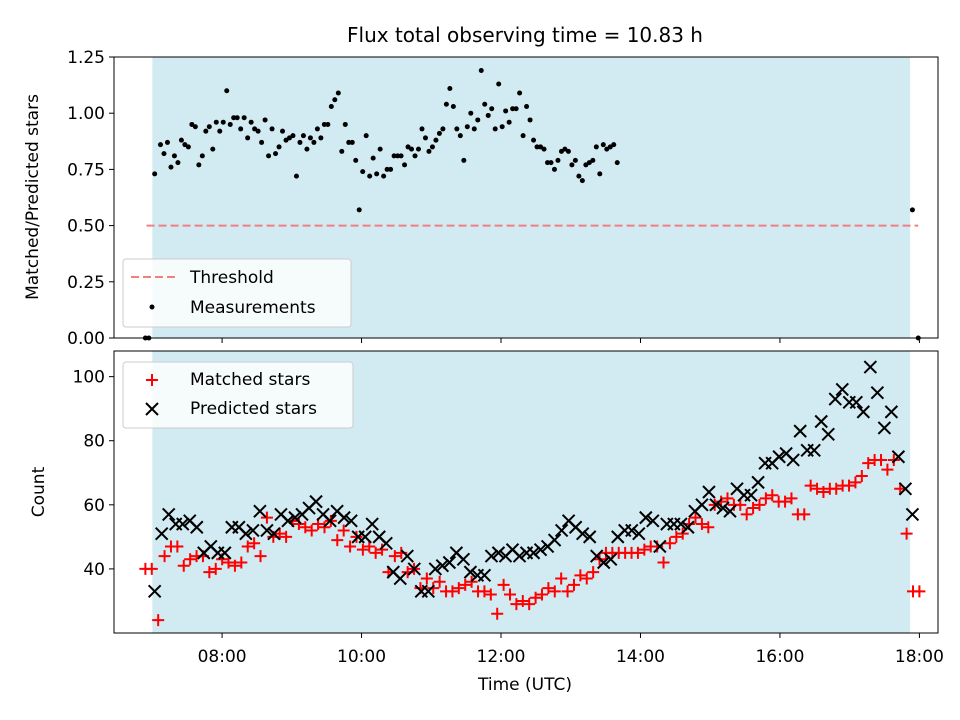  I want to click on y-tick-label: 0.75, so click(86, 170).